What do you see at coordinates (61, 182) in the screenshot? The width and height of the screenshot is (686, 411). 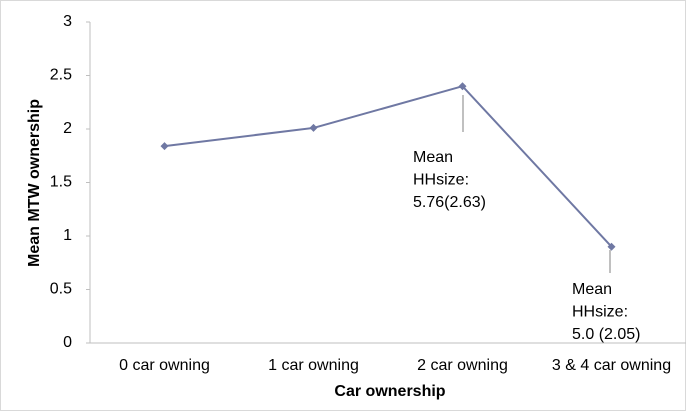 I see `y-tick-label: 1.5` at bounding box center [61, 182].